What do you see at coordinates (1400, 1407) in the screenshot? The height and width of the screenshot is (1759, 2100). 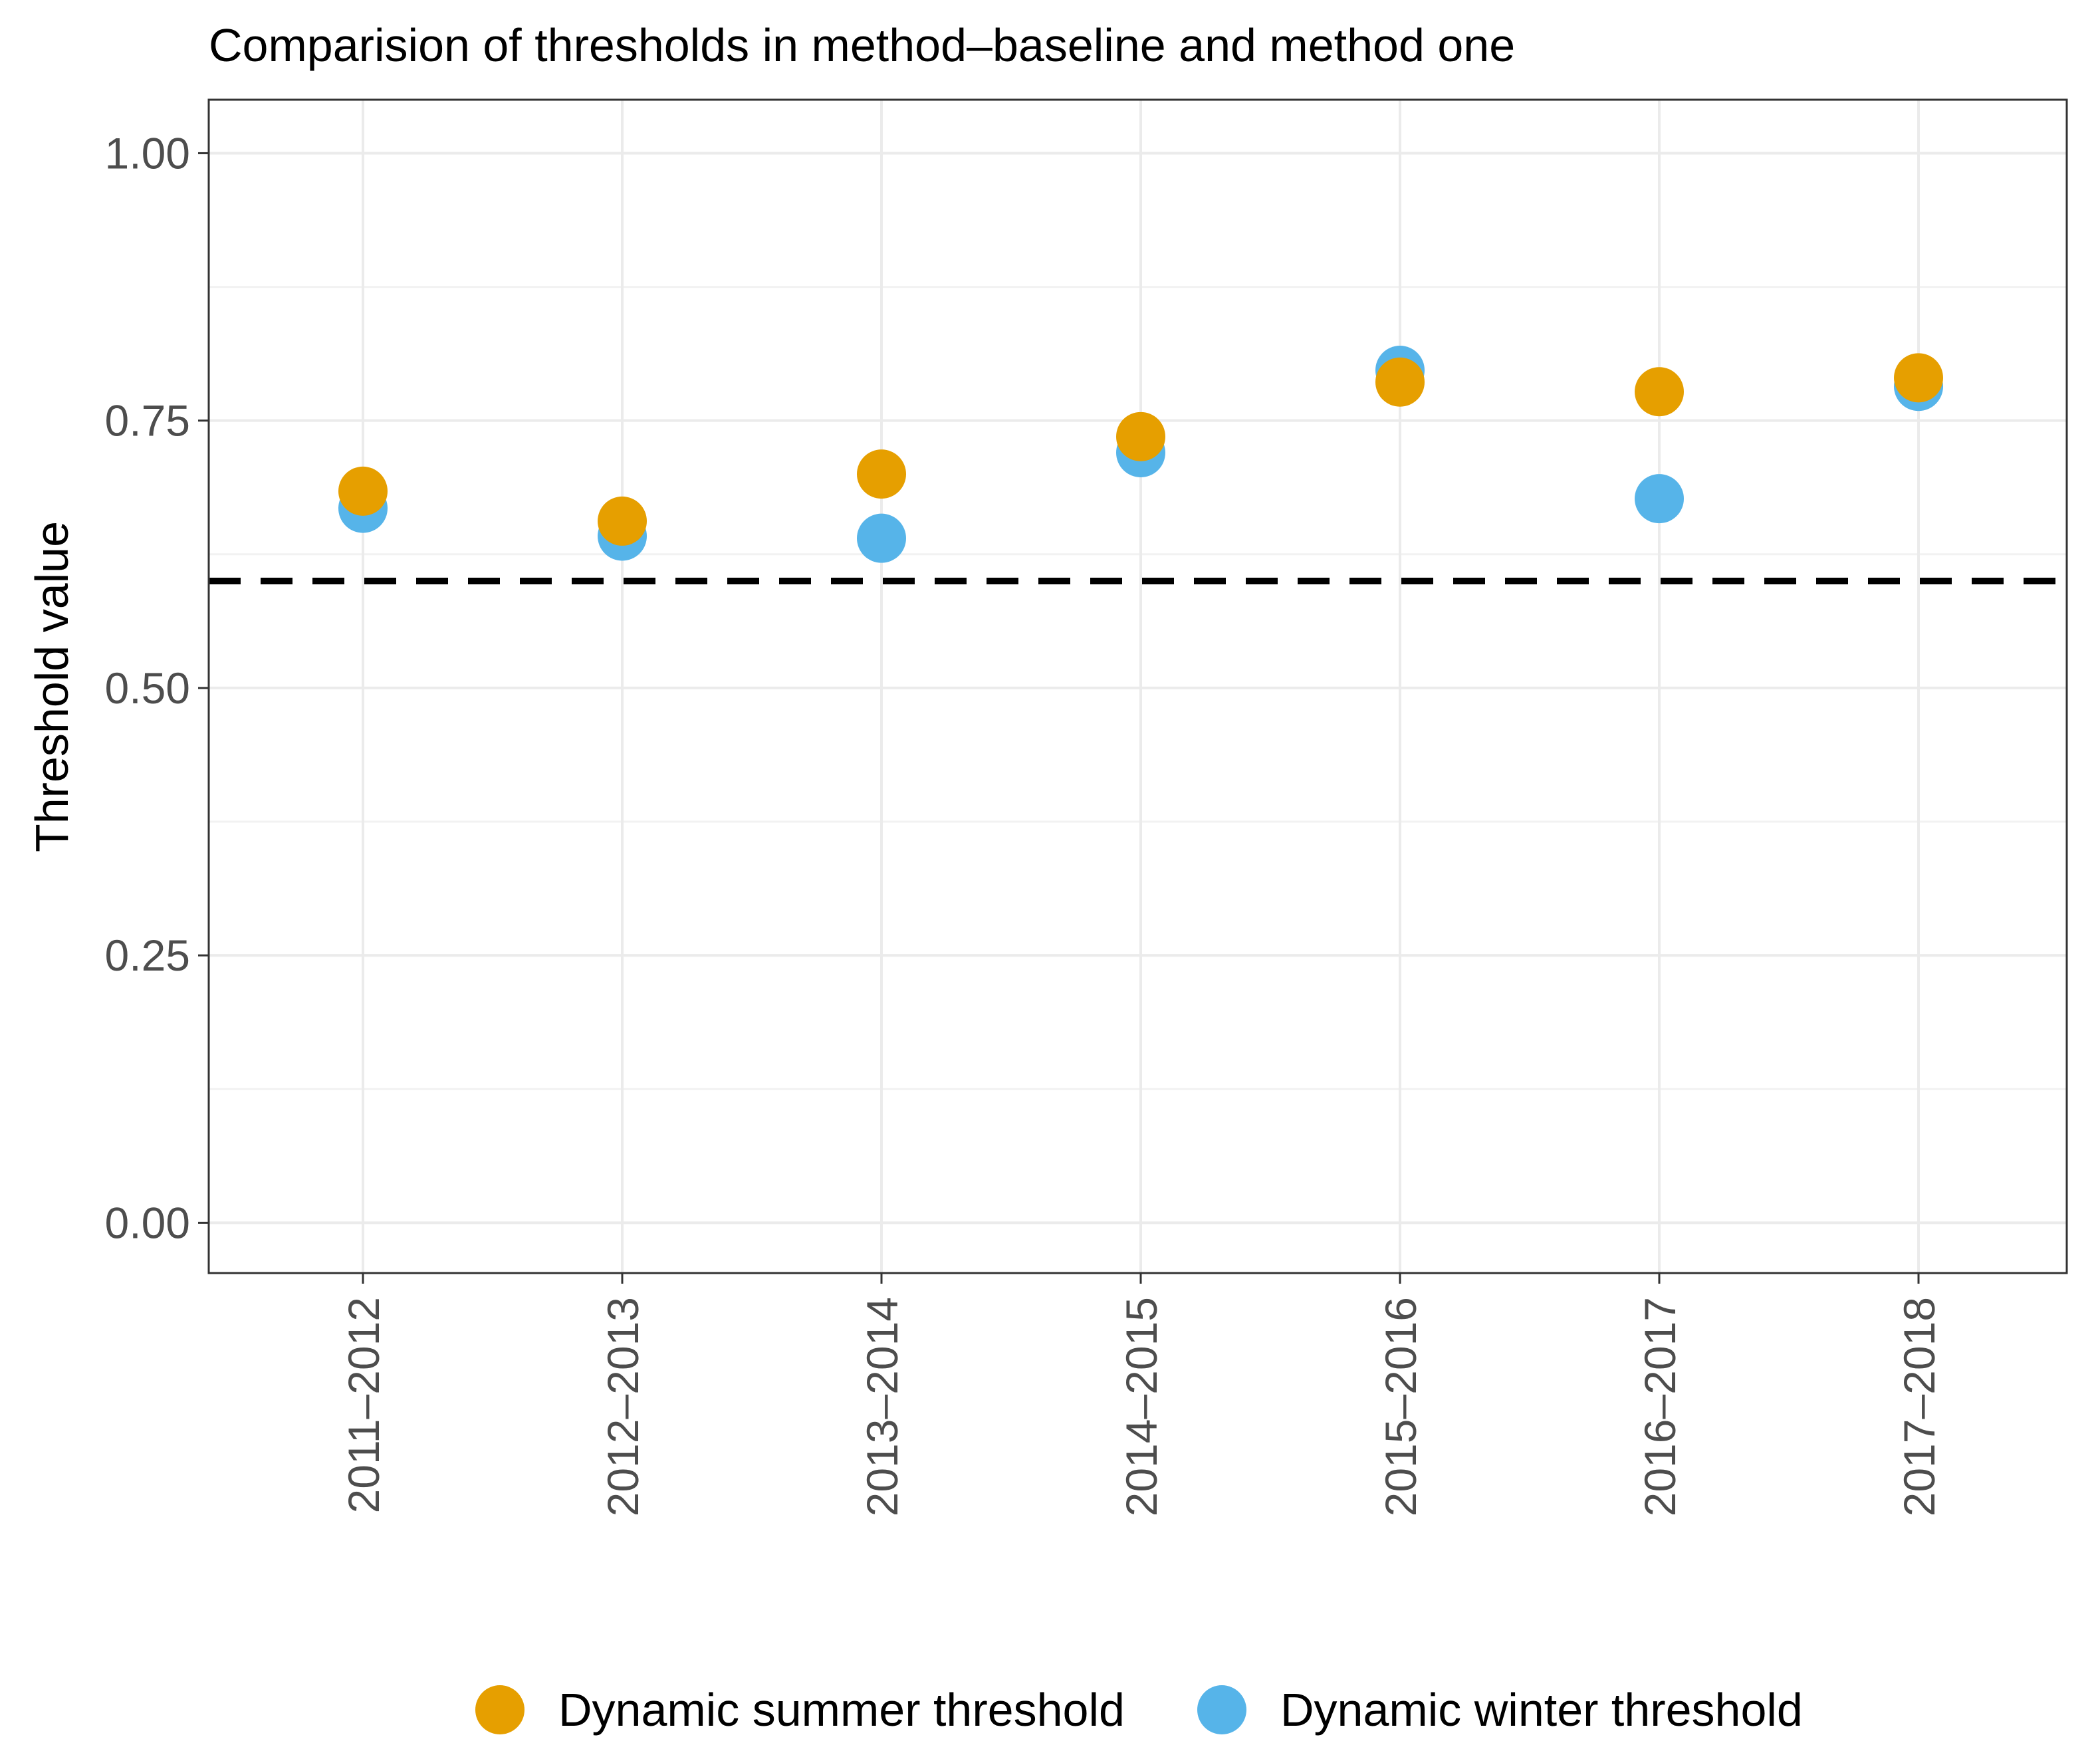 I see `x-tick-label: 2015–2016` at bounding box center [1400, 1407].